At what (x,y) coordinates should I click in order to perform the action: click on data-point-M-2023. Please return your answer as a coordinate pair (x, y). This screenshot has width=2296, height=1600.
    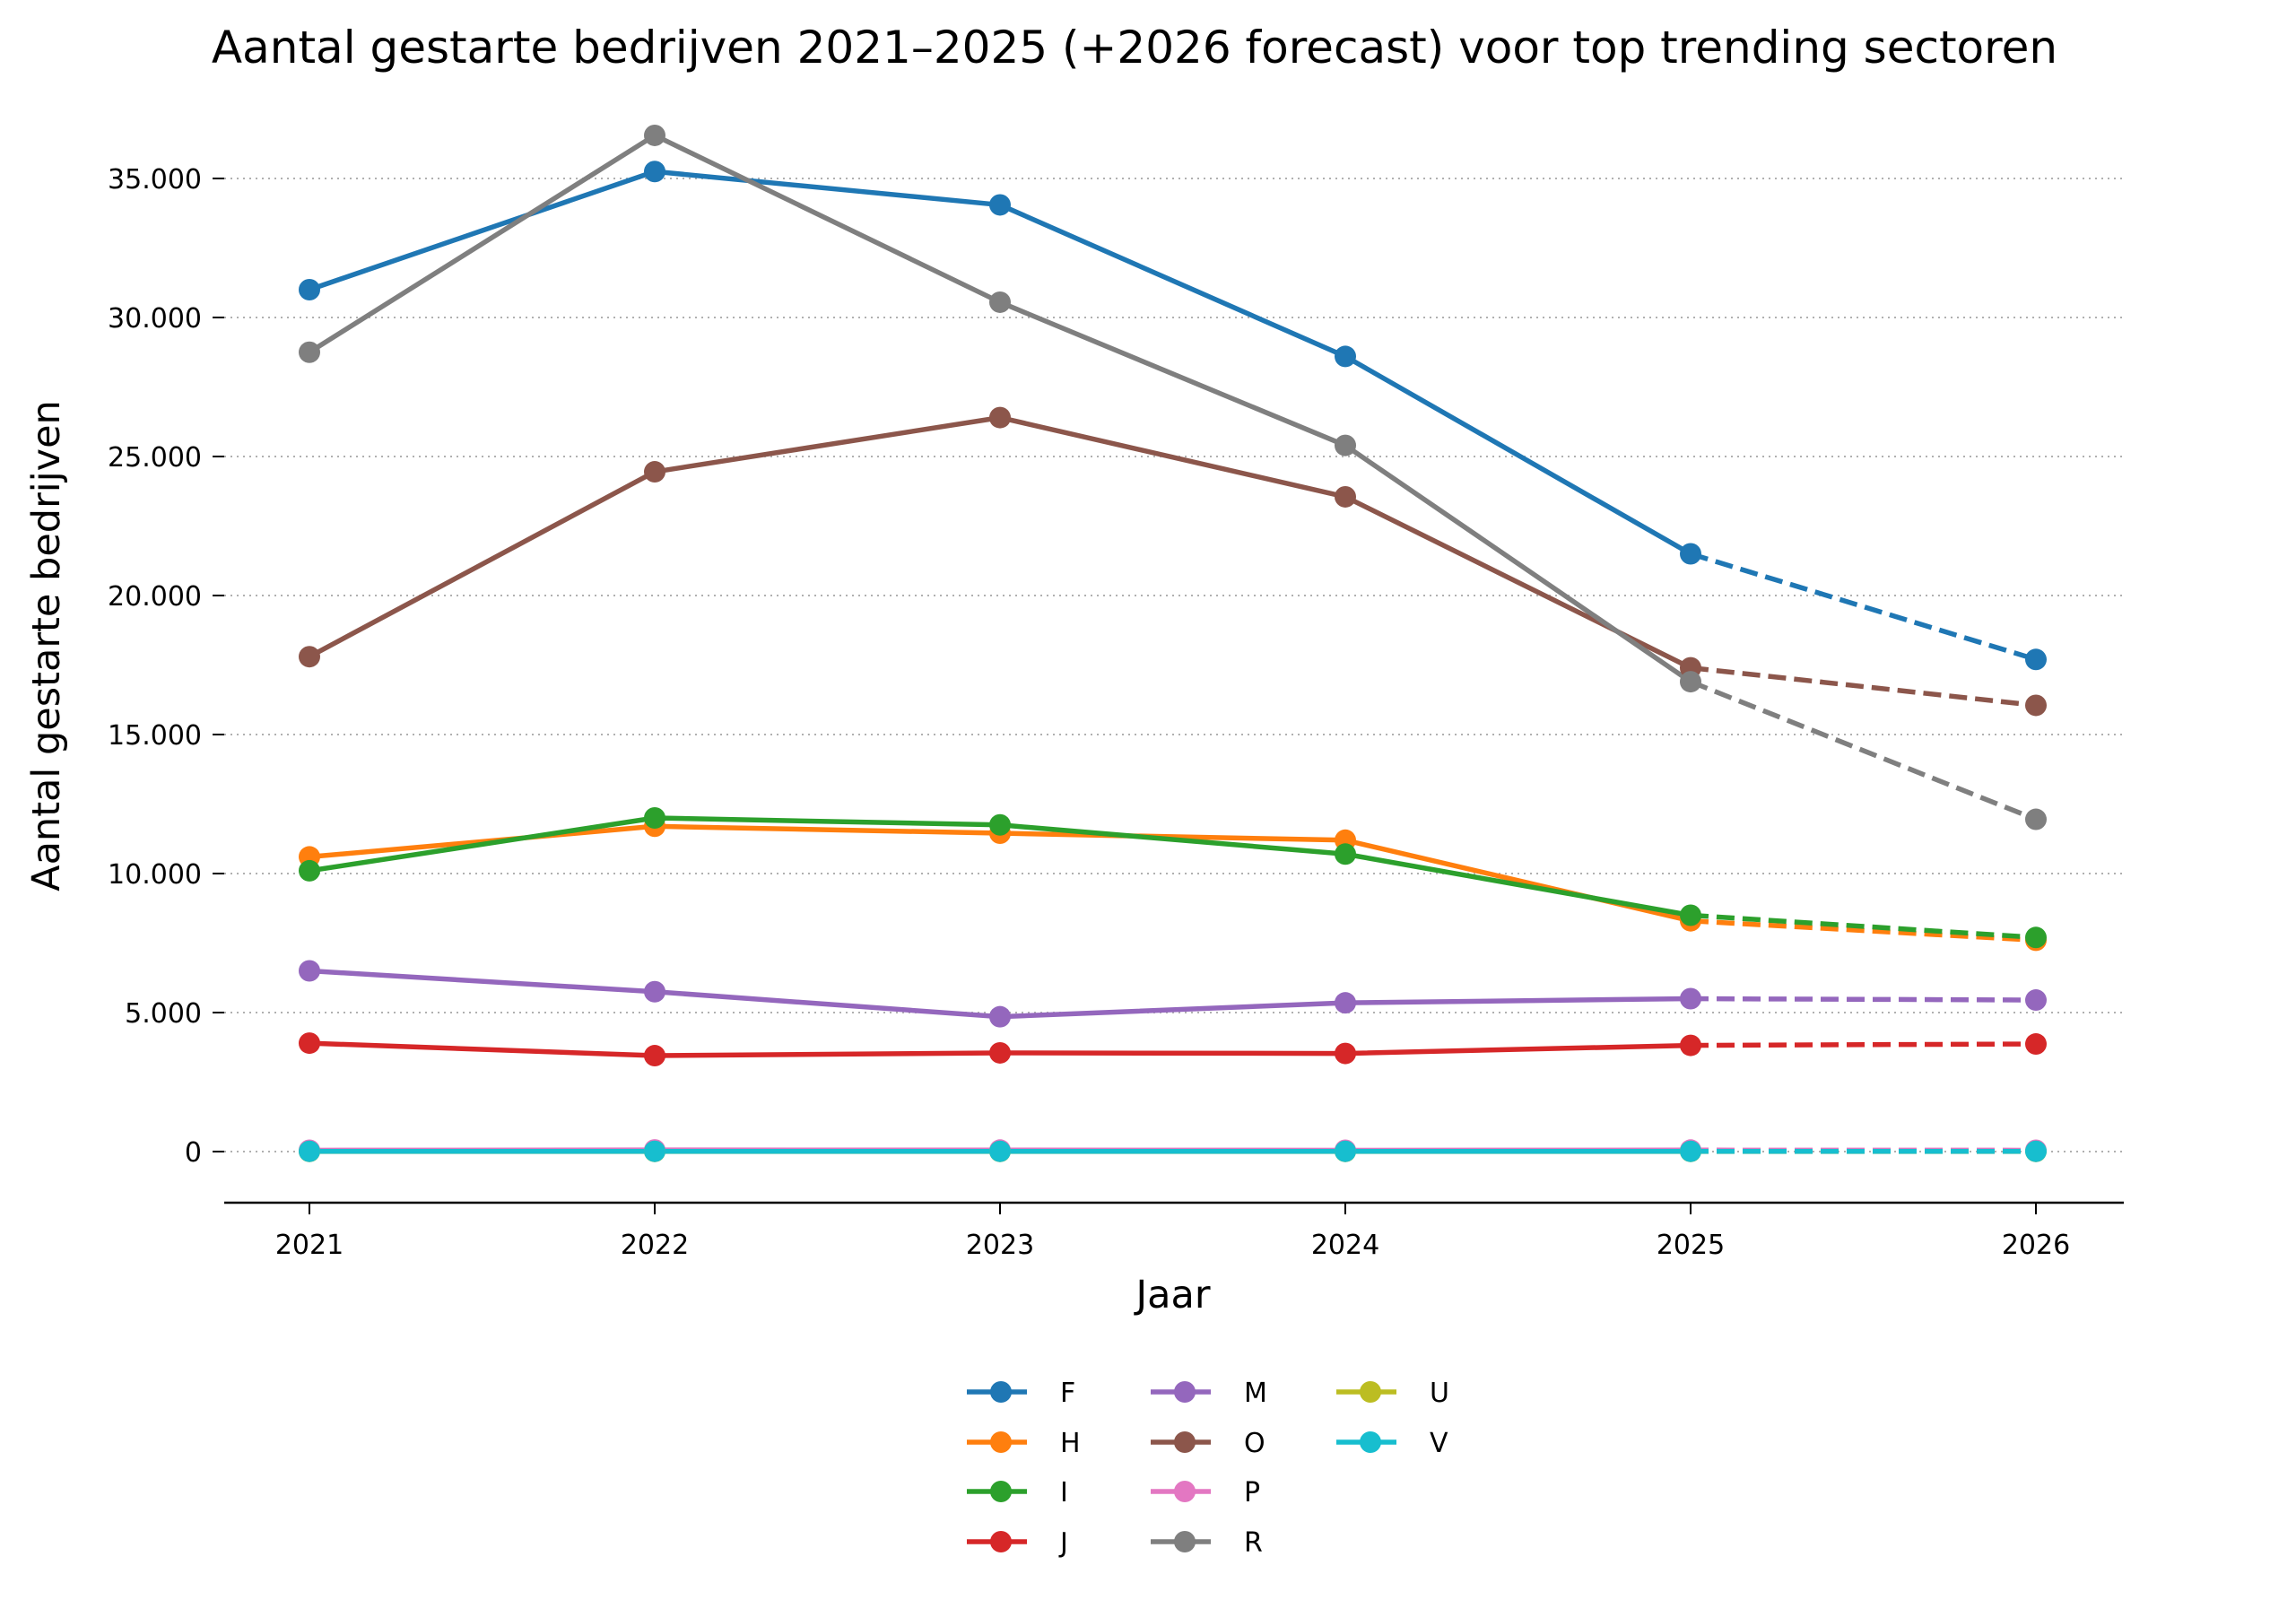
    Looking at the image, I should click on (1000, 1017).